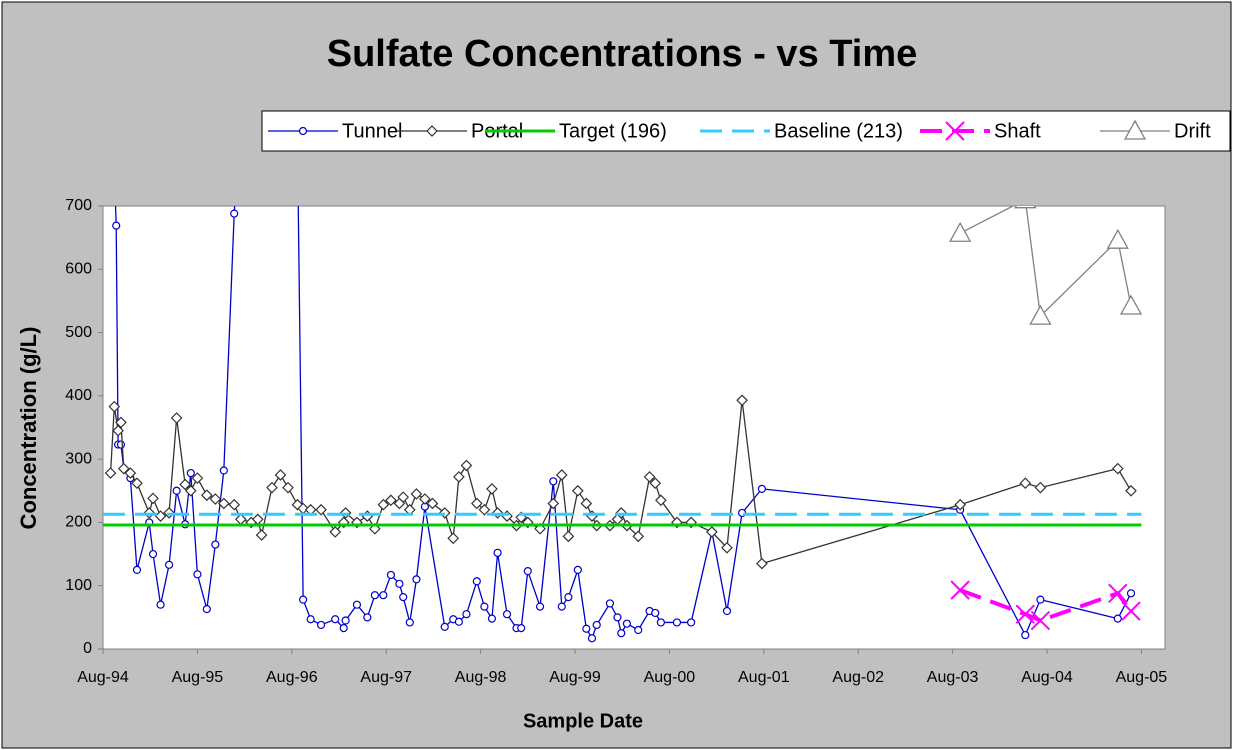  Describe the element at coordinates (292, 677) in the screenshot. I see `x-tick-label: Aug-96` at that location.